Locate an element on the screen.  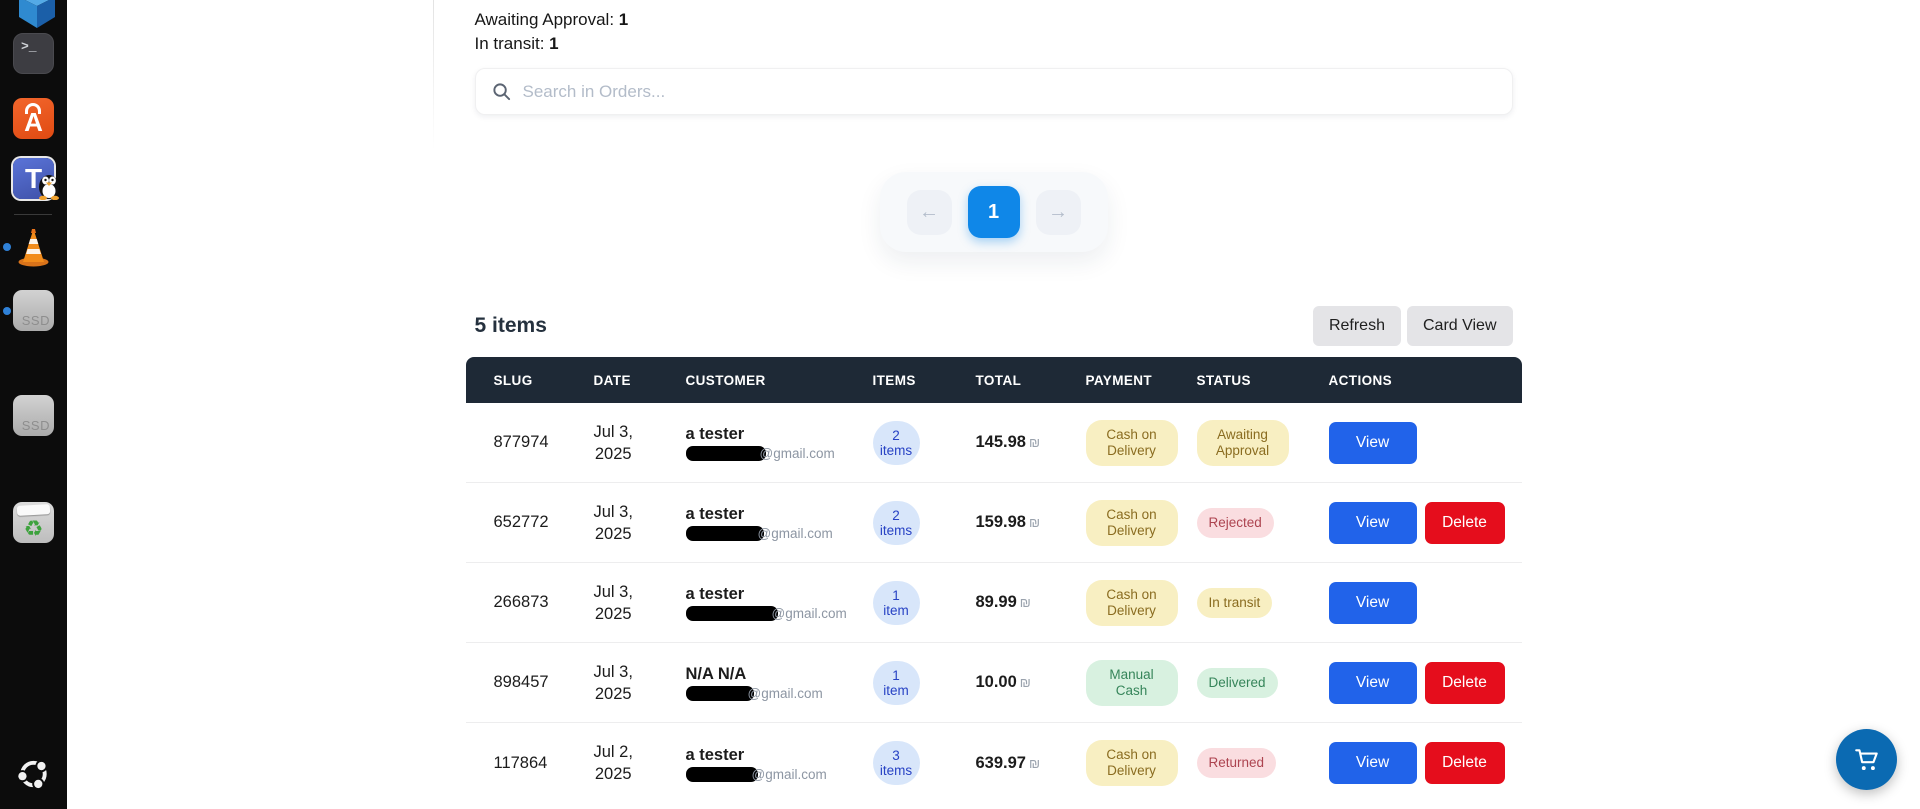
order-total: 159.98 ₪ is located at coordinates (1008, 522).